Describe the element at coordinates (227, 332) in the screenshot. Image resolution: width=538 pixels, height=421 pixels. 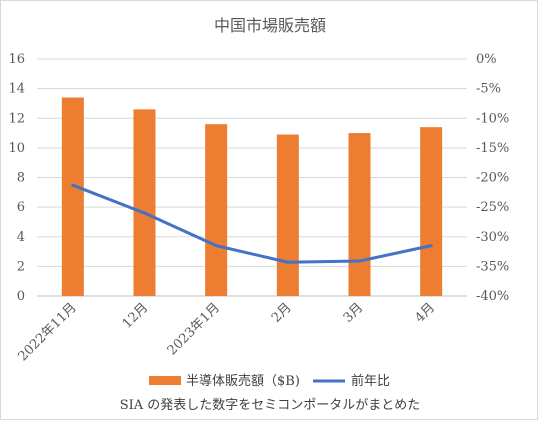
I see `category-axis: 2022年11月 12月 2023年1月 2月 3月 4月` at that location.